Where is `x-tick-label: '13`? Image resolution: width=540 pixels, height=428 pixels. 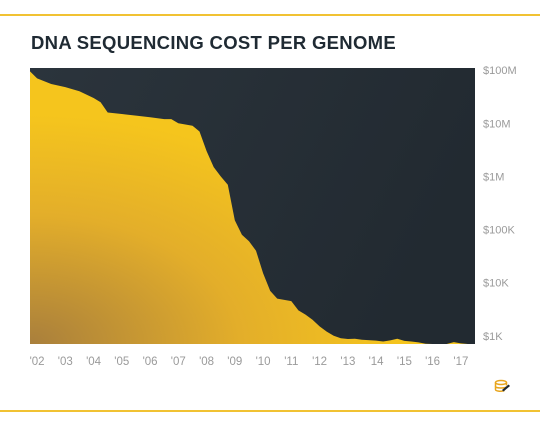 x-tick-label: '13 is located at coordinates (347, 362).